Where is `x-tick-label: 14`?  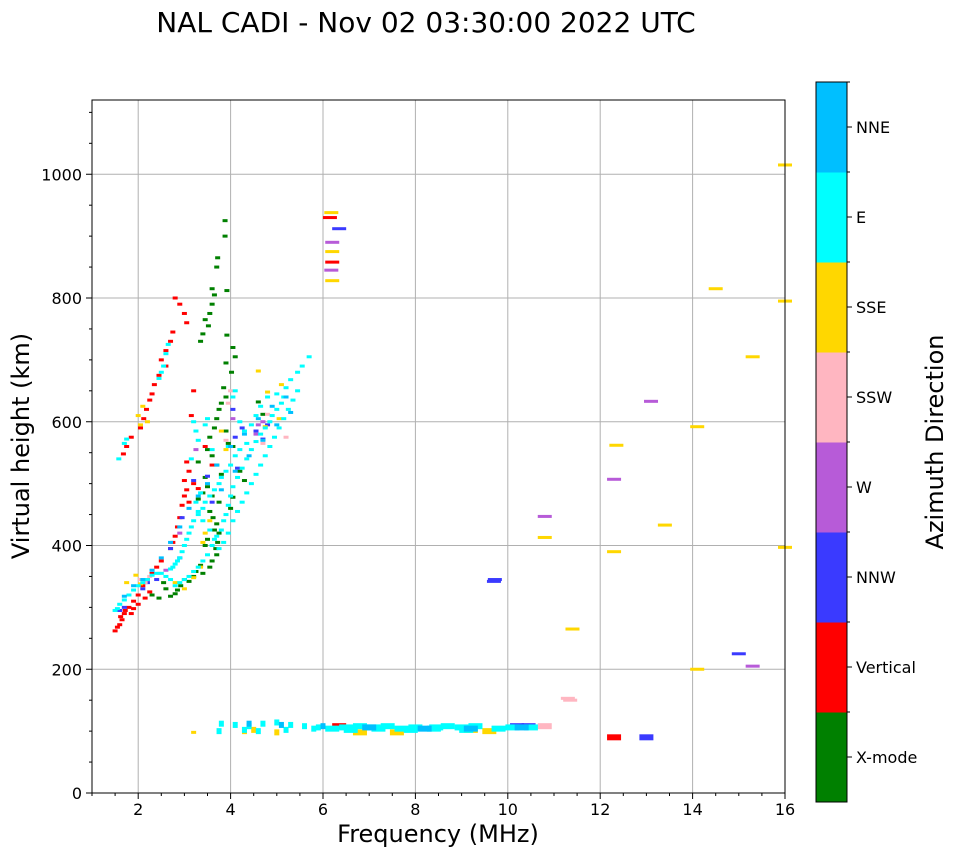 x-tick-label: 14 is located at coordinates (692, 809).